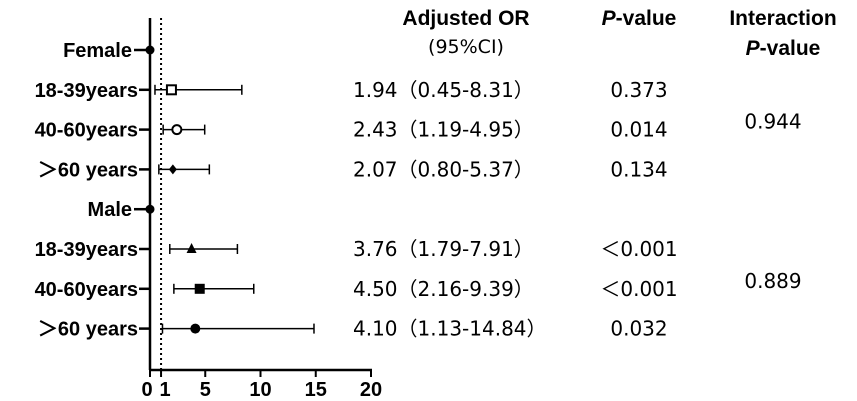 Image resolution: width=857 pixels, height=401 pixels. Describe the element at coordinates (753, 48) in the screenshot. I see `header-interaction-p-italic: P` at that location.